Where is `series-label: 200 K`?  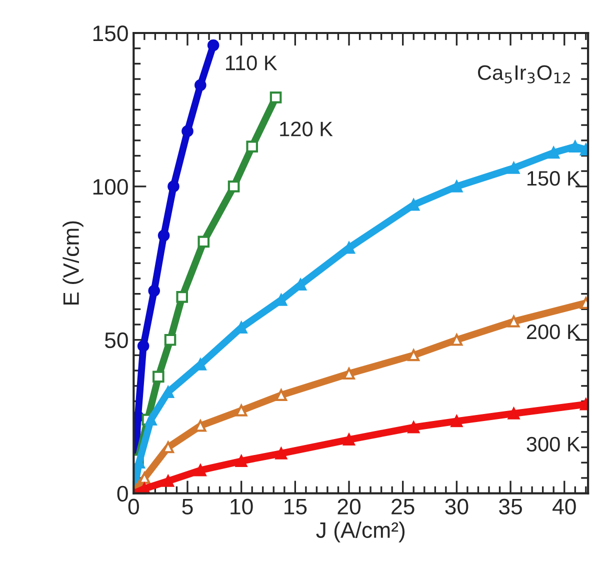
series-label: 200 K is located at coordinates (553, 332).